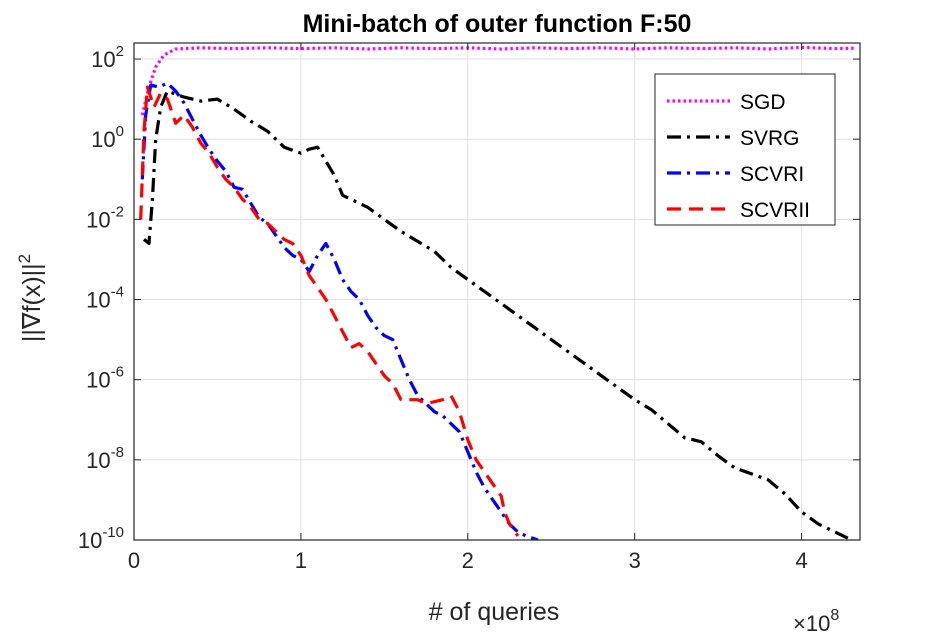 Image resolution: width=952 pixels, height=634 pixels. I want to click on x-tick-label: 2, so click(468, 560).